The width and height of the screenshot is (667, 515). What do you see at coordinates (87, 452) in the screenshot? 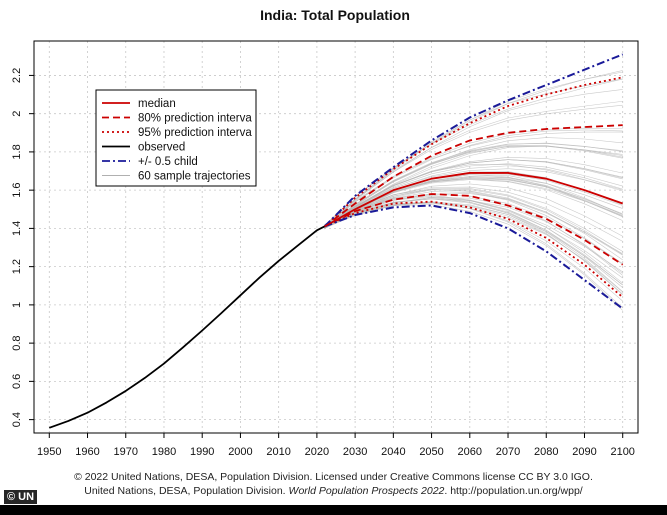
I see `x-tick-label: 1960` at bounding box center [87, 452].